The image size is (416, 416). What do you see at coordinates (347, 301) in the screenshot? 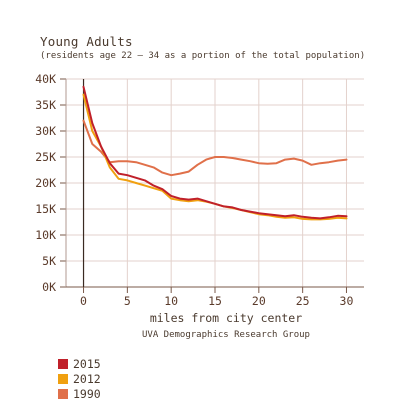
I see `x-tick-label: 30` at bounding box center [347, 301].